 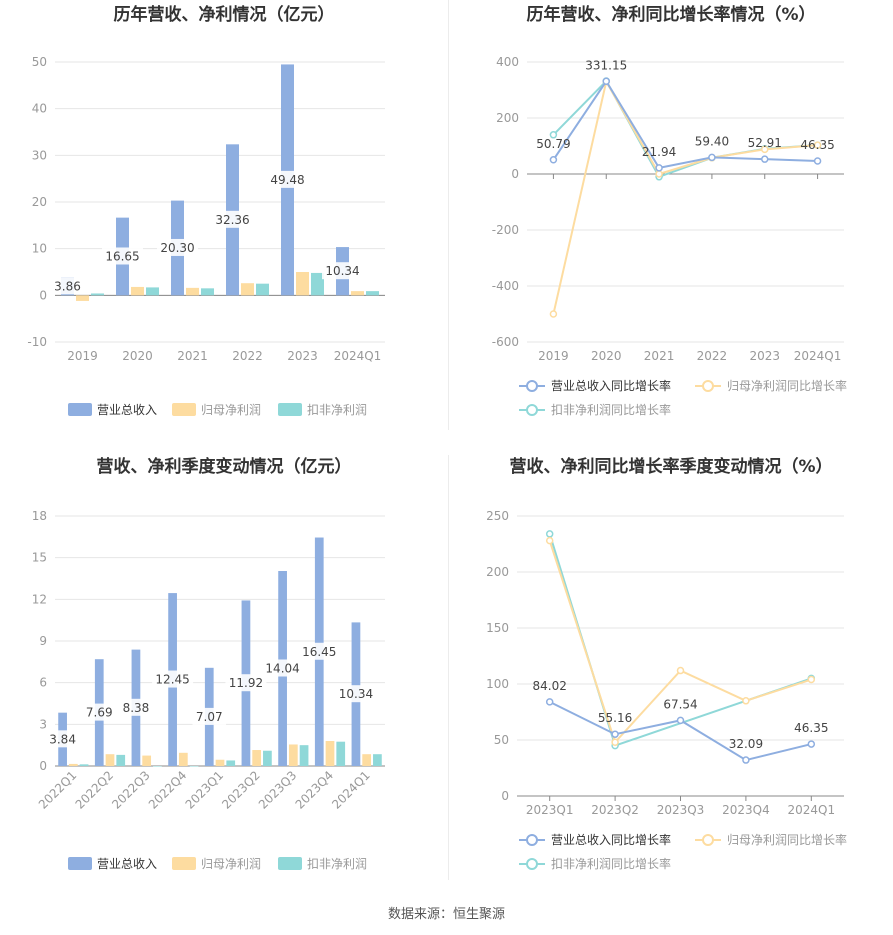 I want to click on data-label: 12.45, so click(x=172, y=680).